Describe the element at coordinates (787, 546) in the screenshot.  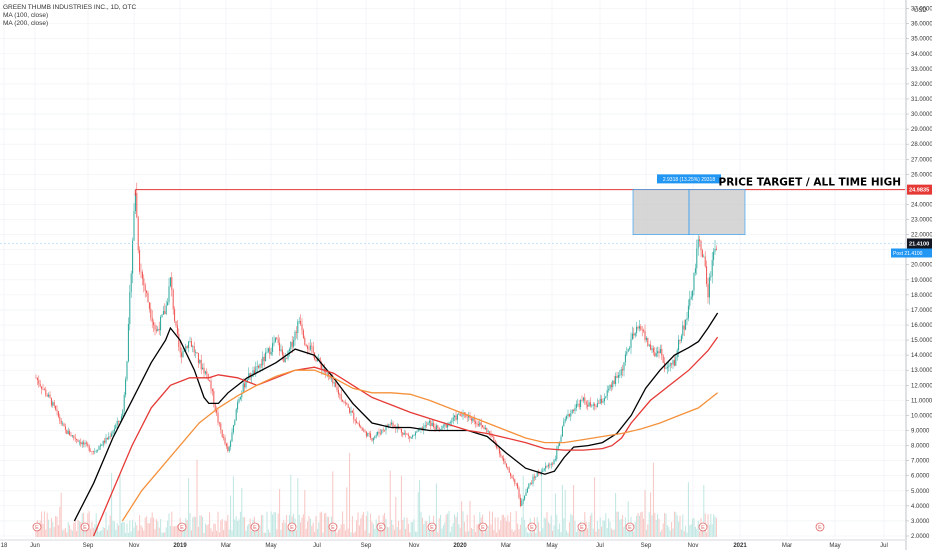
I see `x-tick-label: Mar` at that location.